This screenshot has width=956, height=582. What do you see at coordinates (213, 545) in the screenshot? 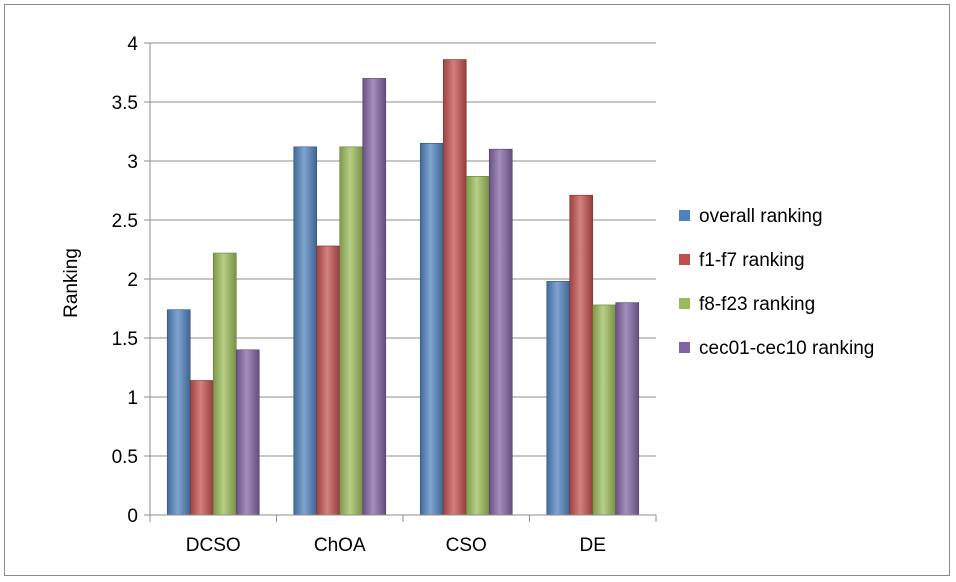
I see `x-tick-label: DCSO` at bounding box center [213, 545].